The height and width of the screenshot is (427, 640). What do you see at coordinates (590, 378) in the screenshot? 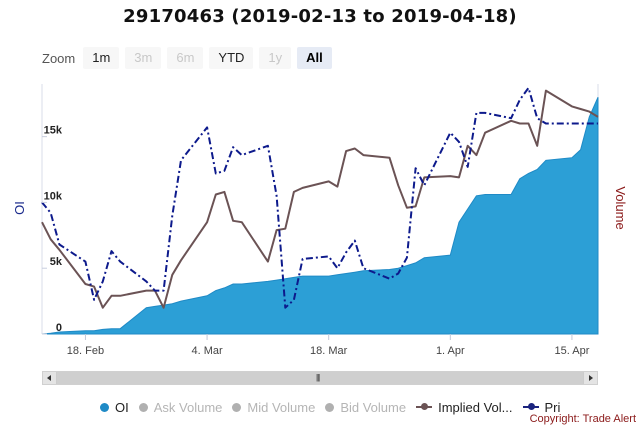
I see `scroll-right-arrow-icon` at bounding box center [590, 378].